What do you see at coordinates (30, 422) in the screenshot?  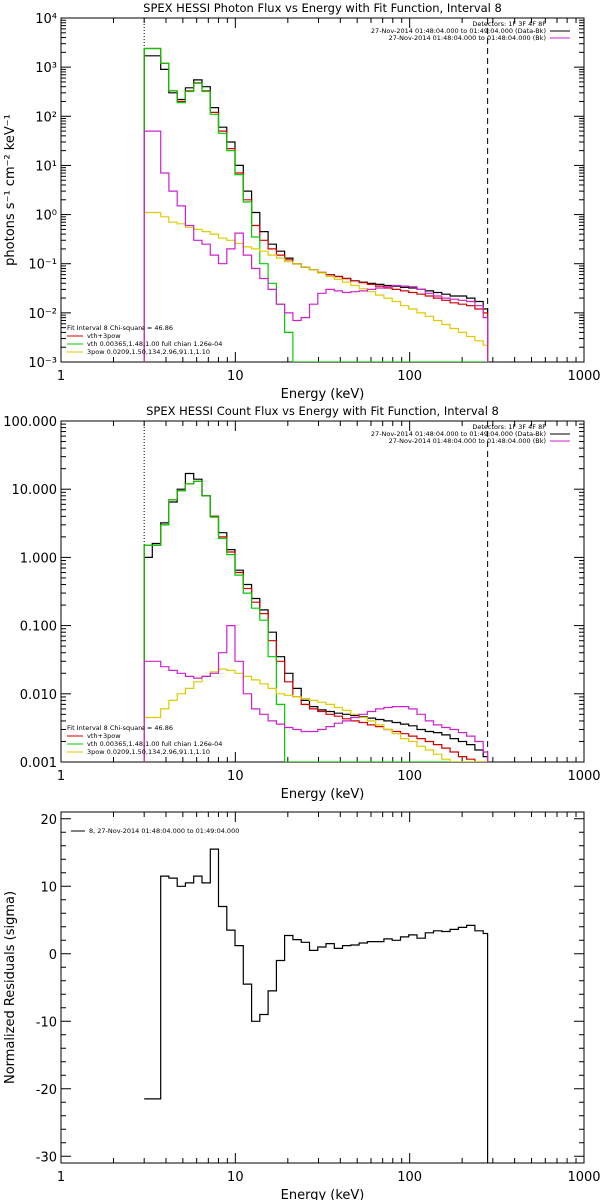 I see `y-tick-label: 100.000` at bounding box center [30, 422].